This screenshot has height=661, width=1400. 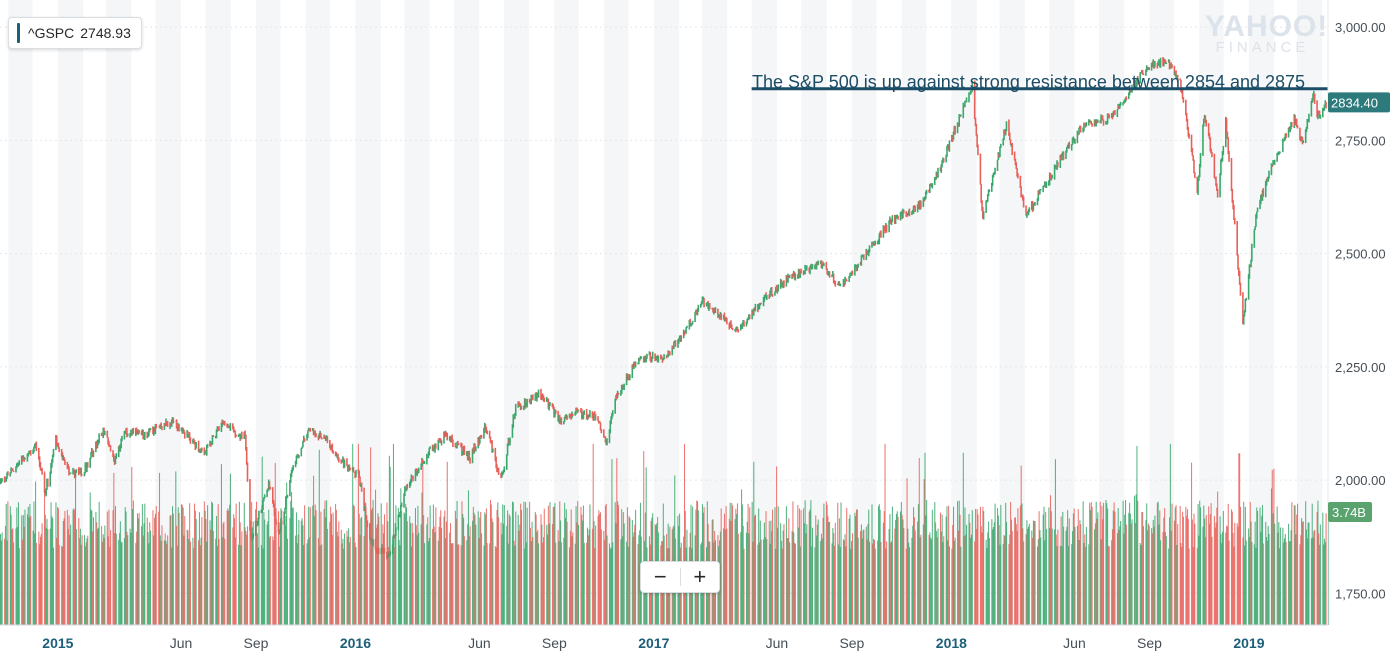 What do you see at coordinates (75, 33) in the screenshot?
I see `ticker-legend: ^GSPC 2748.93` at bounding box center [75, 33].